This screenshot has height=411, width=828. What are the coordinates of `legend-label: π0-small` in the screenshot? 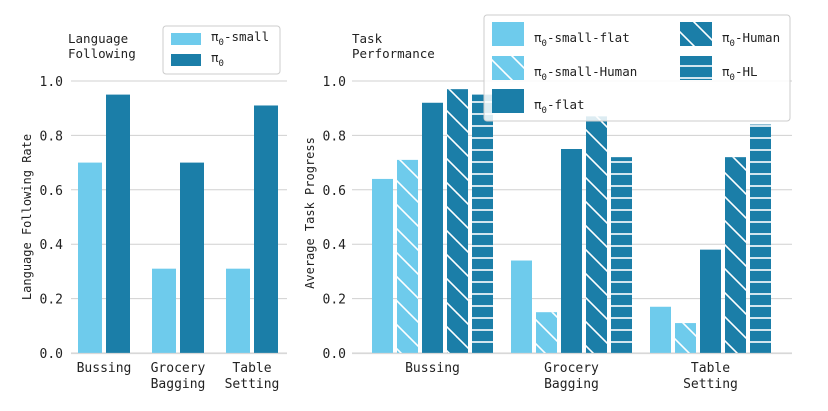 It's located at (240, 38).